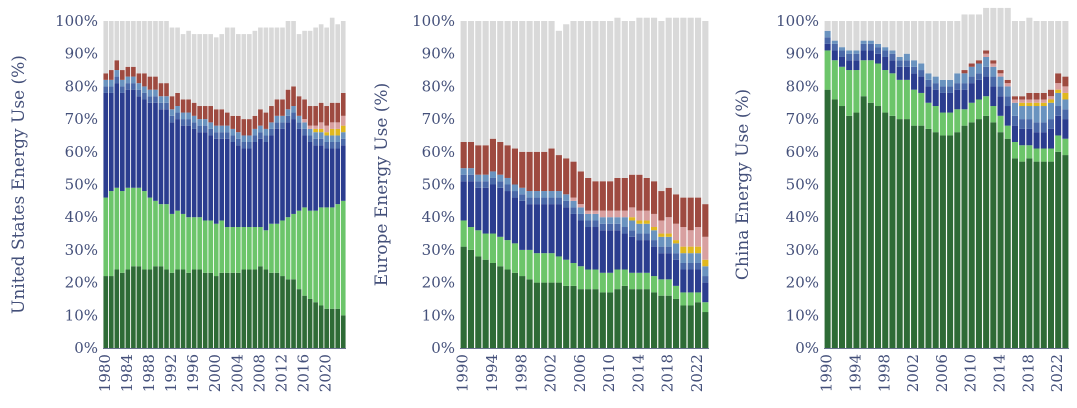  What do you see at coordinates (438, 283) in the screenshot?
I see `y-tick-label: 20%` at bounding box center [438, 283].